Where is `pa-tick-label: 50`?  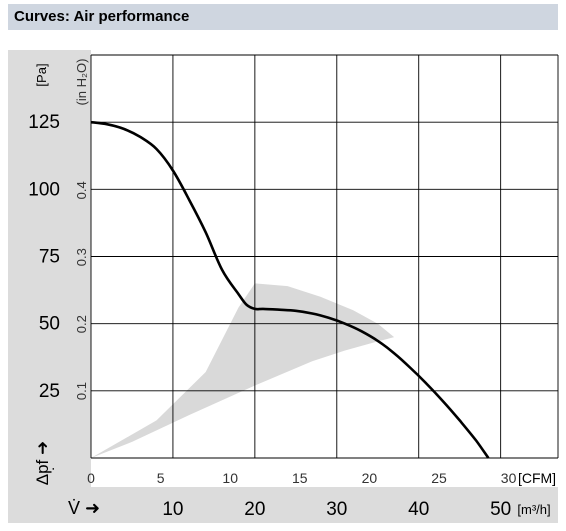
pa-tick-label: 50 is located at coordinates (49, 324).